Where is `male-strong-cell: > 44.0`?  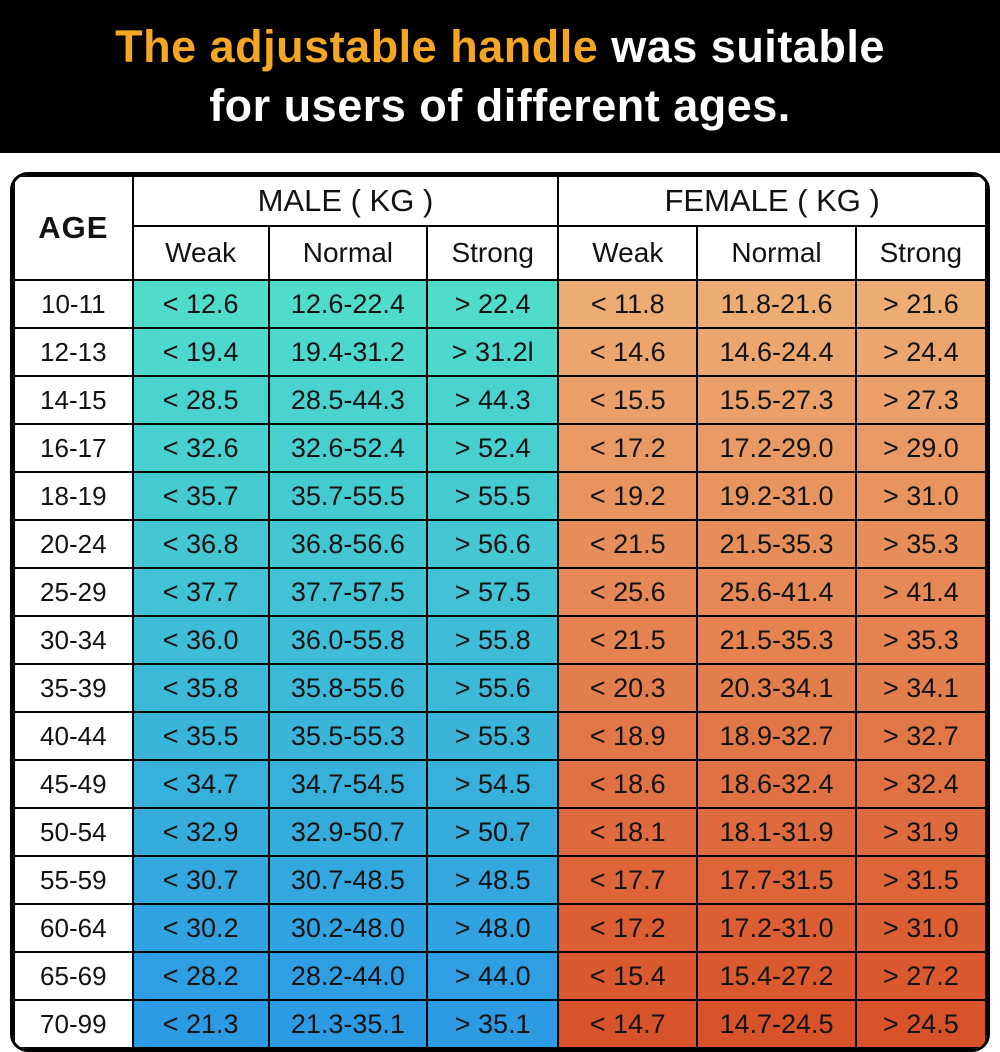 male-strong-cell: > 44.0 is located at coordinates (493, 976).